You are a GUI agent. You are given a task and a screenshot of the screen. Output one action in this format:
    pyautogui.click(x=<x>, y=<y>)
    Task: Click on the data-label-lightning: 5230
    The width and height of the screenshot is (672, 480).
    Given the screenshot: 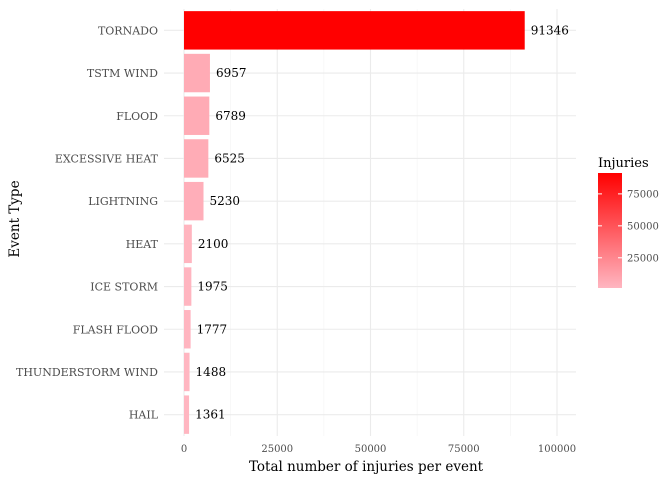 What is the action you would take?
    pyautogui.click(x=225, y=201)
    